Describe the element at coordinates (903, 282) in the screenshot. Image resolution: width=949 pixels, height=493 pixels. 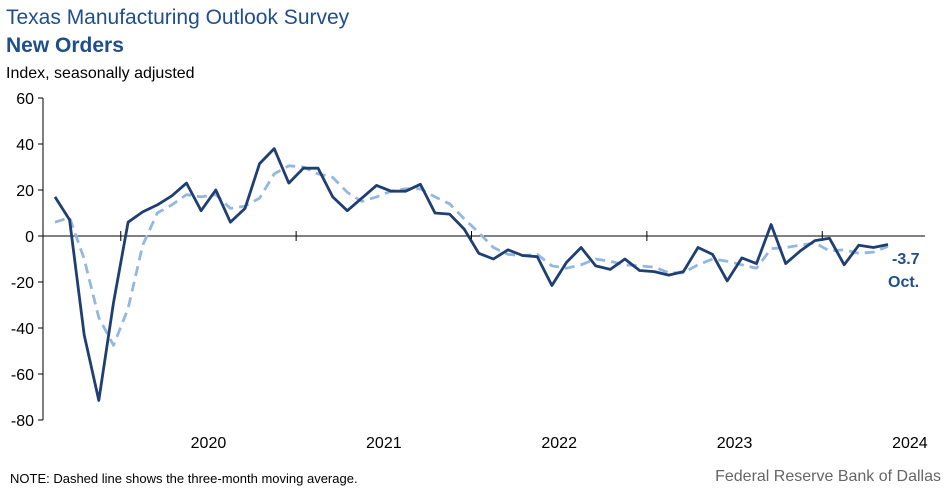
I see `last-period-label: Oct.` at that location.